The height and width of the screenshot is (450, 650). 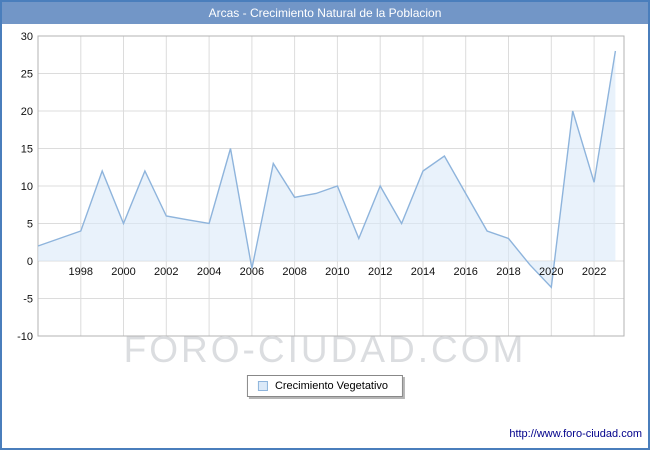 I want to click on svg-text: 2018, so click(x=508, y=272).